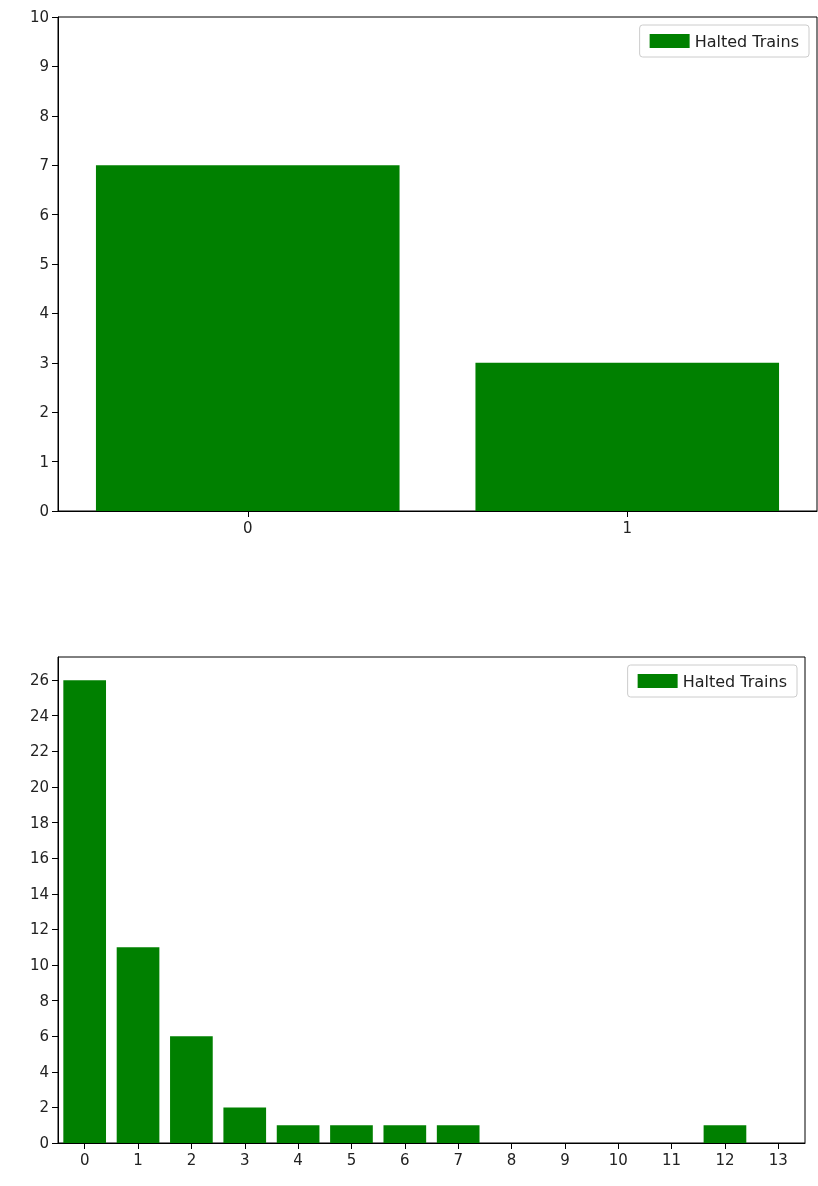 The image size is (818, 1186). What do you see at coordinates (44, 461) in the screenshot?
I see `y-tick-label: 1` at bounding box center [44, 461].